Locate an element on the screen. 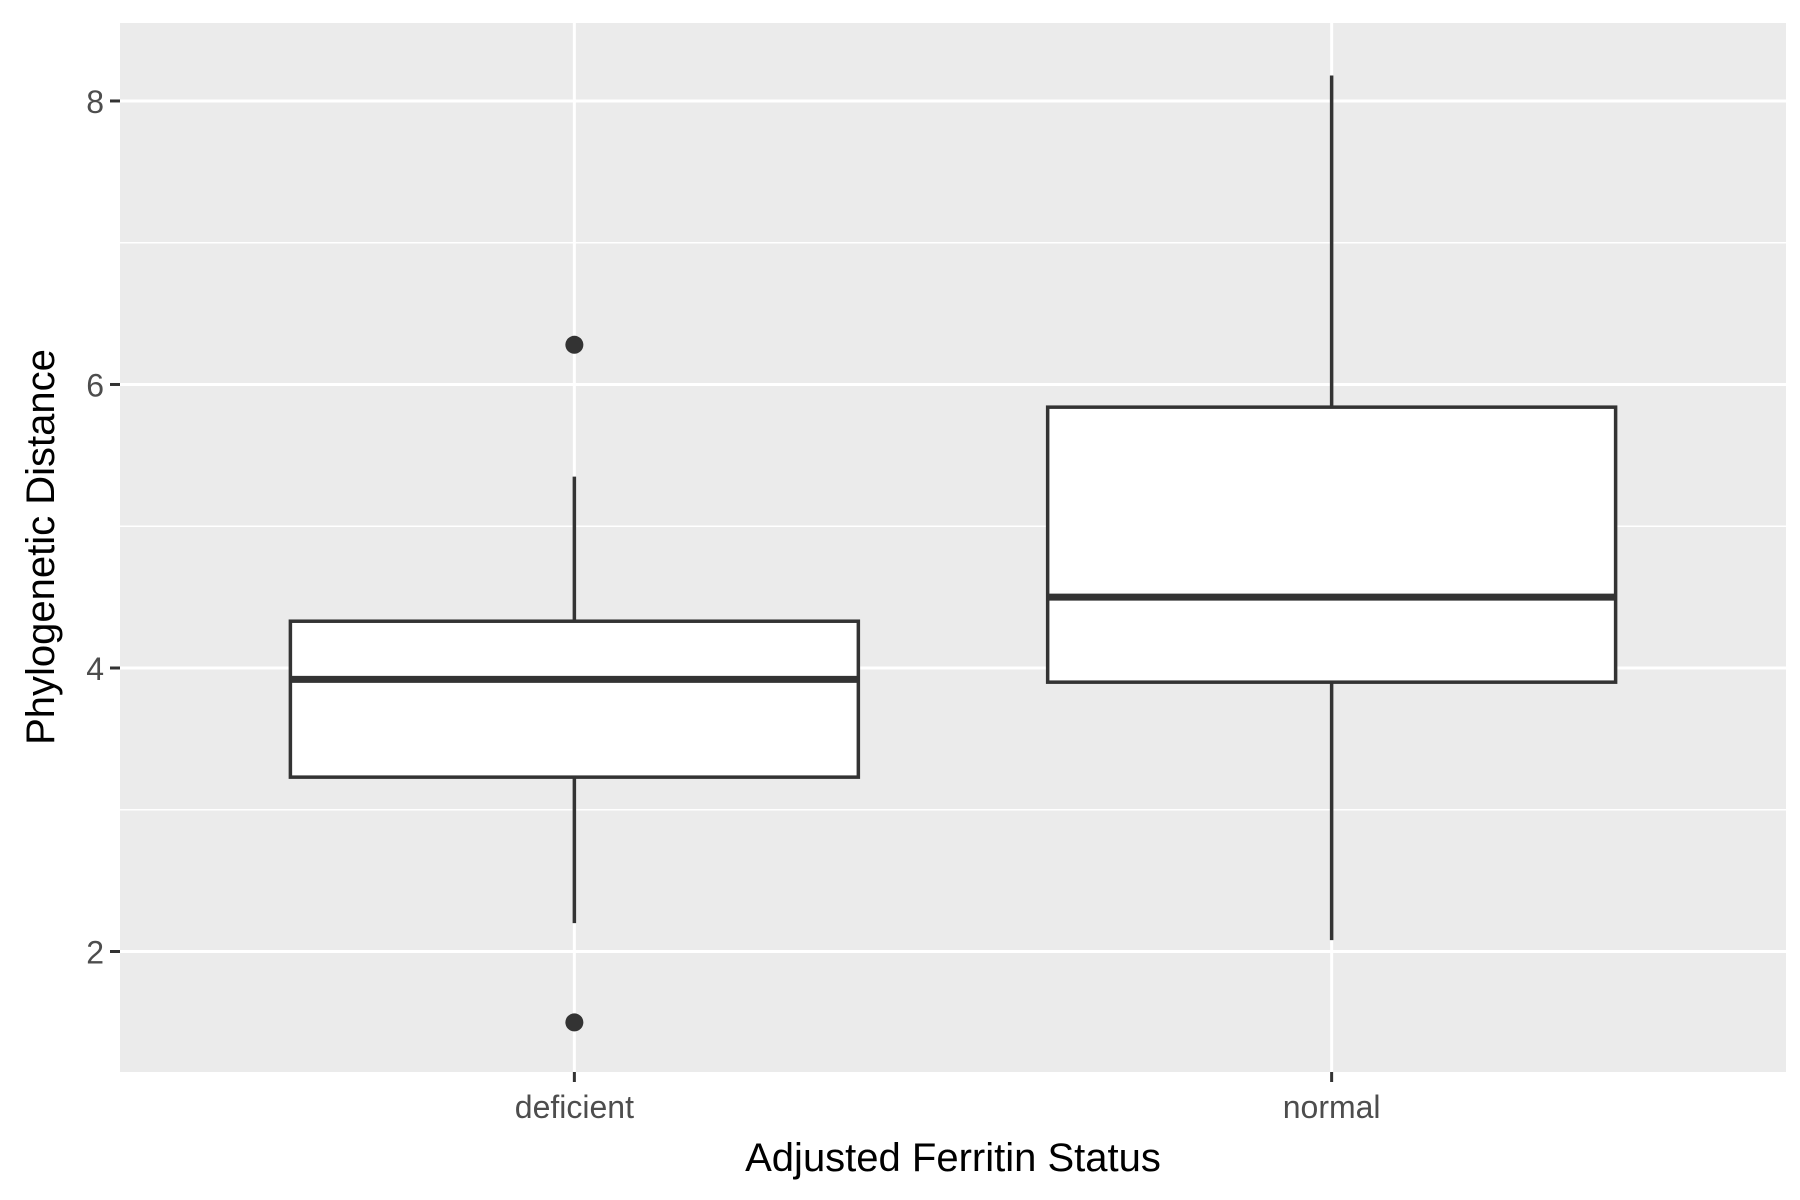  y-axis-title: Phylogenetic Distance is located at coordinates (41, 547).